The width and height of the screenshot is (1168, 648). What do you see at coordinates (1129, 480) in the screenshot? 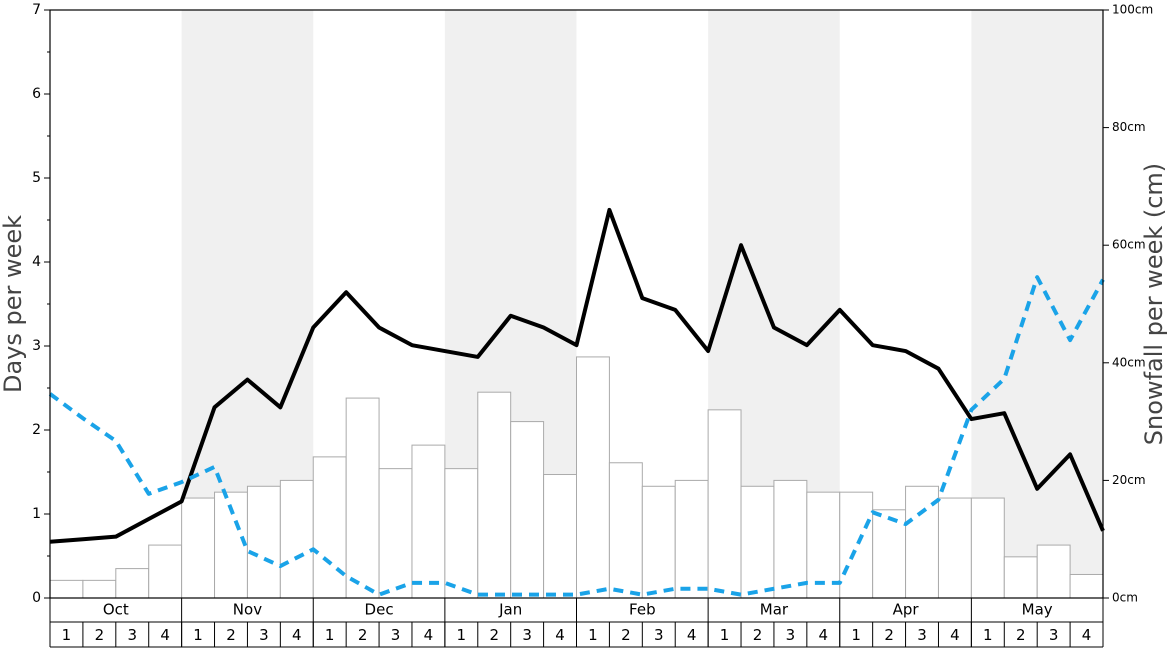
I see `y2-tick-label: 20cm` at bounding box center [1129, 480].